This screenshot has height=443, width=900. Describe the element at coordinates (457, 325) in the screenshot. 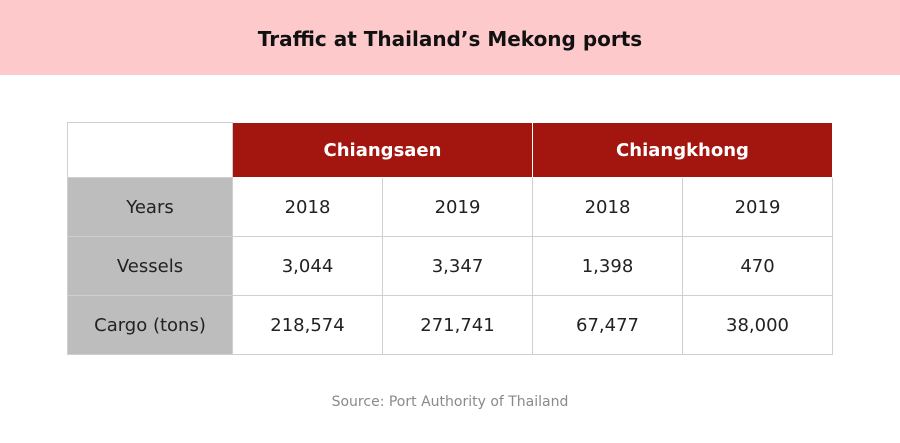

I see `cell: 271,741` at that location.